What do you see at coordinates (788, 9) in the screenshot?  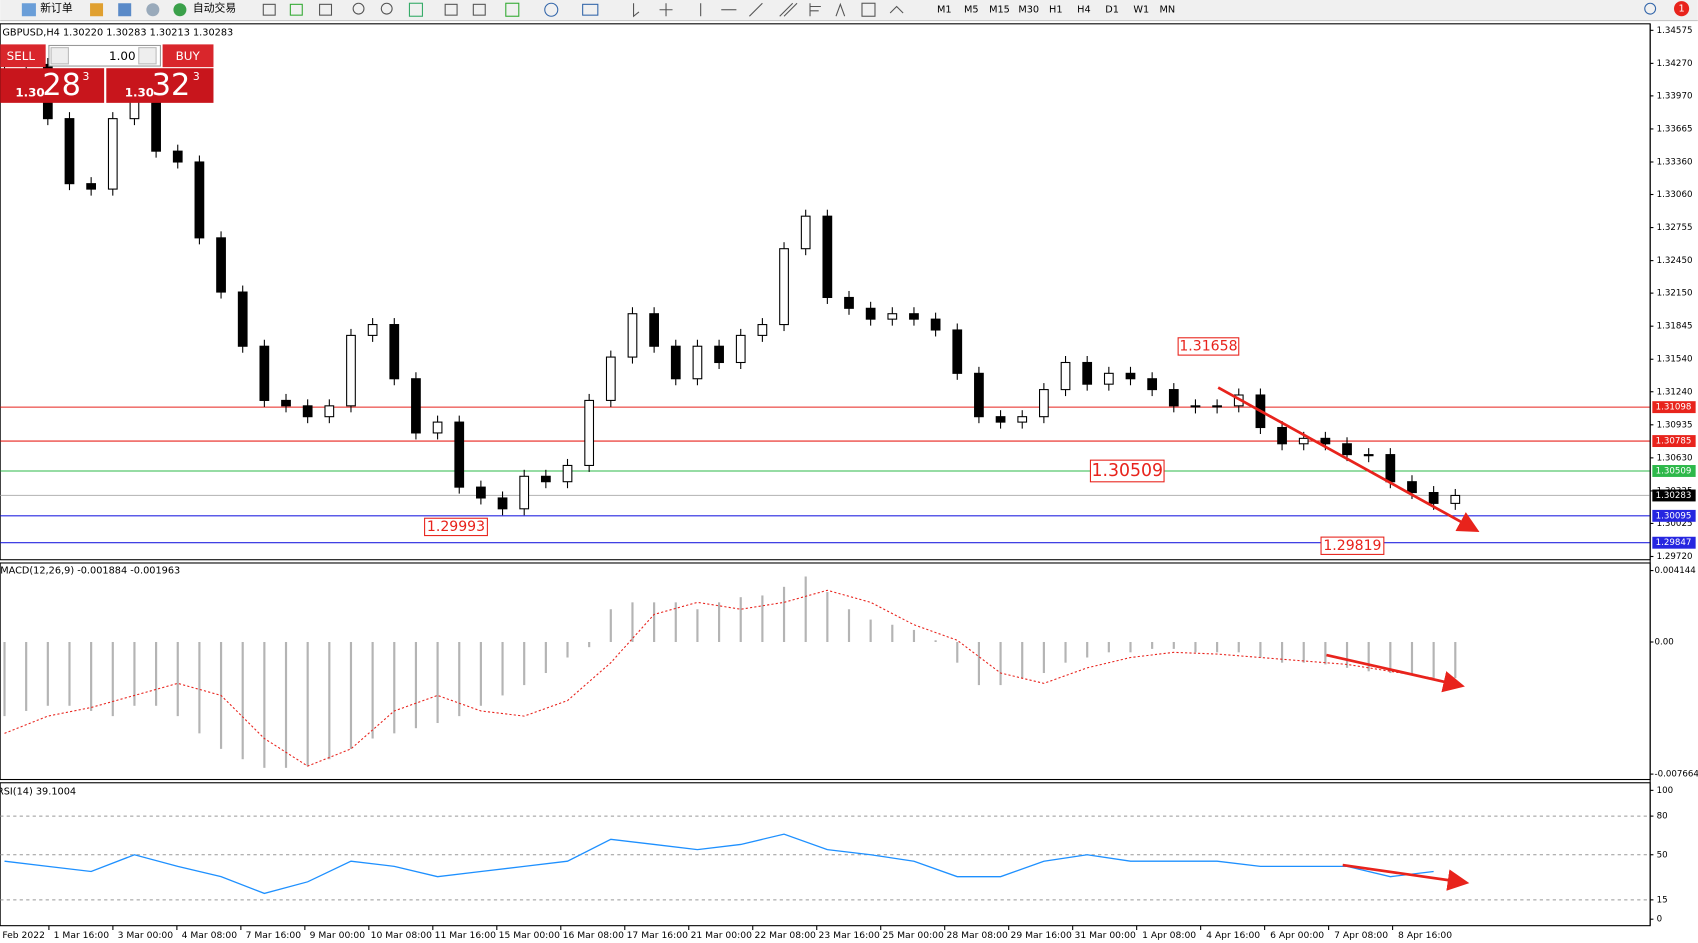 I see `channel-tool` at bounding box center [788, 9].